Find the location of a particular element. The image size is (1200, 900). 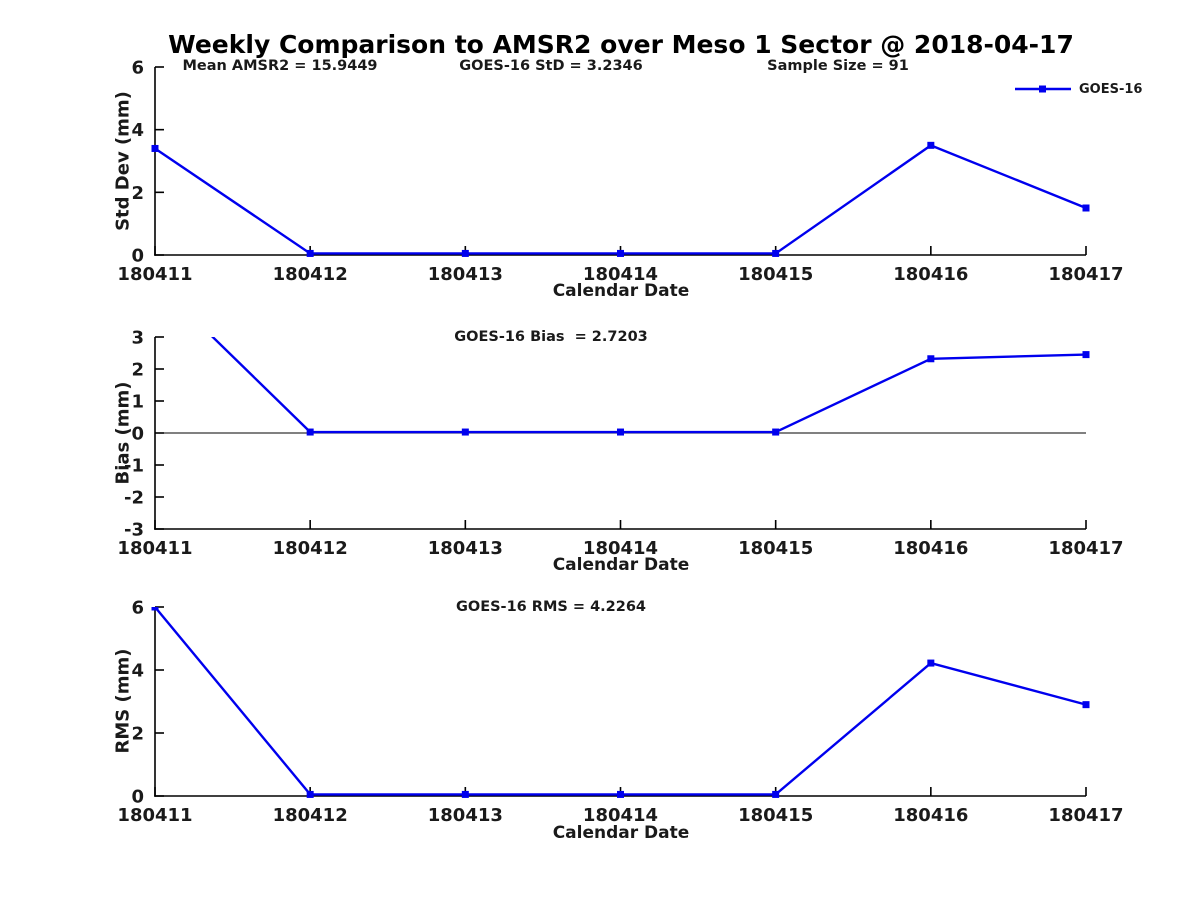

y-tick-label: 1 is located at coordinates (137, 402).